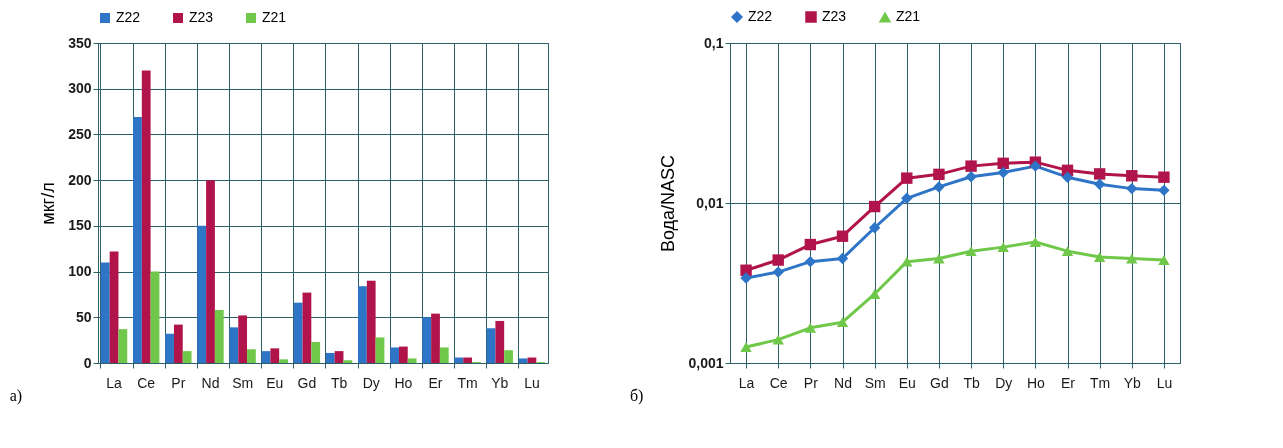 Image resolution: width=1283 pixels, height=448 pixels. Describe the element at coordinates (80, 271) in the screenshot. I see `y-tick-label: 100` at that location.